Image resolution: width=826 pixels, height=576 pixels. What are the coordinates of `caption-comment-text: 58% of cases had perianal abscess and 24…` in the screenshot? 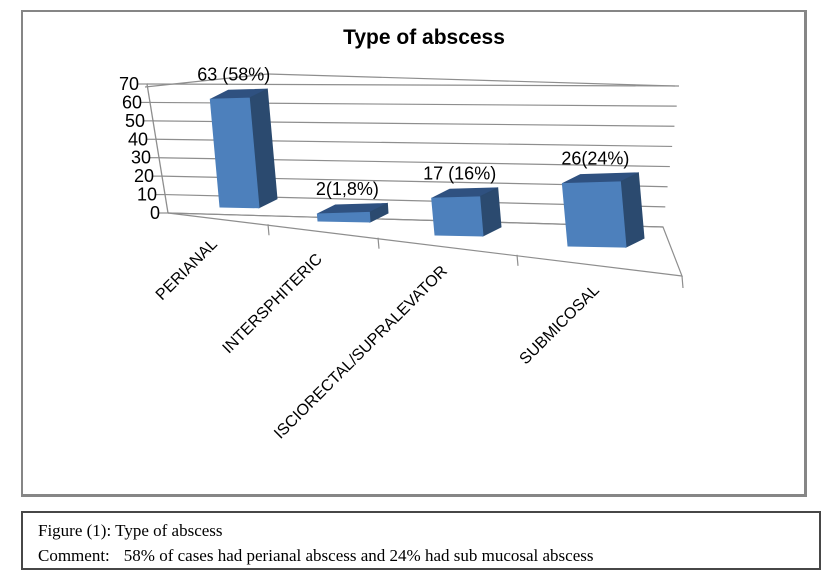 It's located at (358, 555).